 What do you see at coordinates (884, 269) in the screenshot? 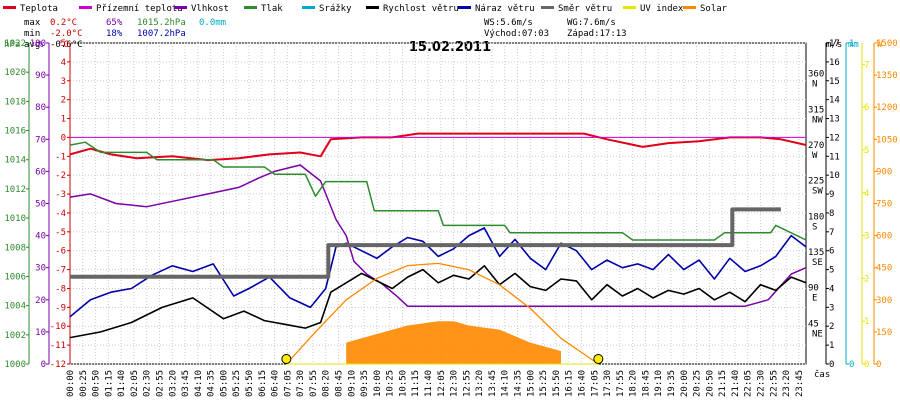
I see `solar-axis-tick-3: 450` at bounding box center [884, 269].